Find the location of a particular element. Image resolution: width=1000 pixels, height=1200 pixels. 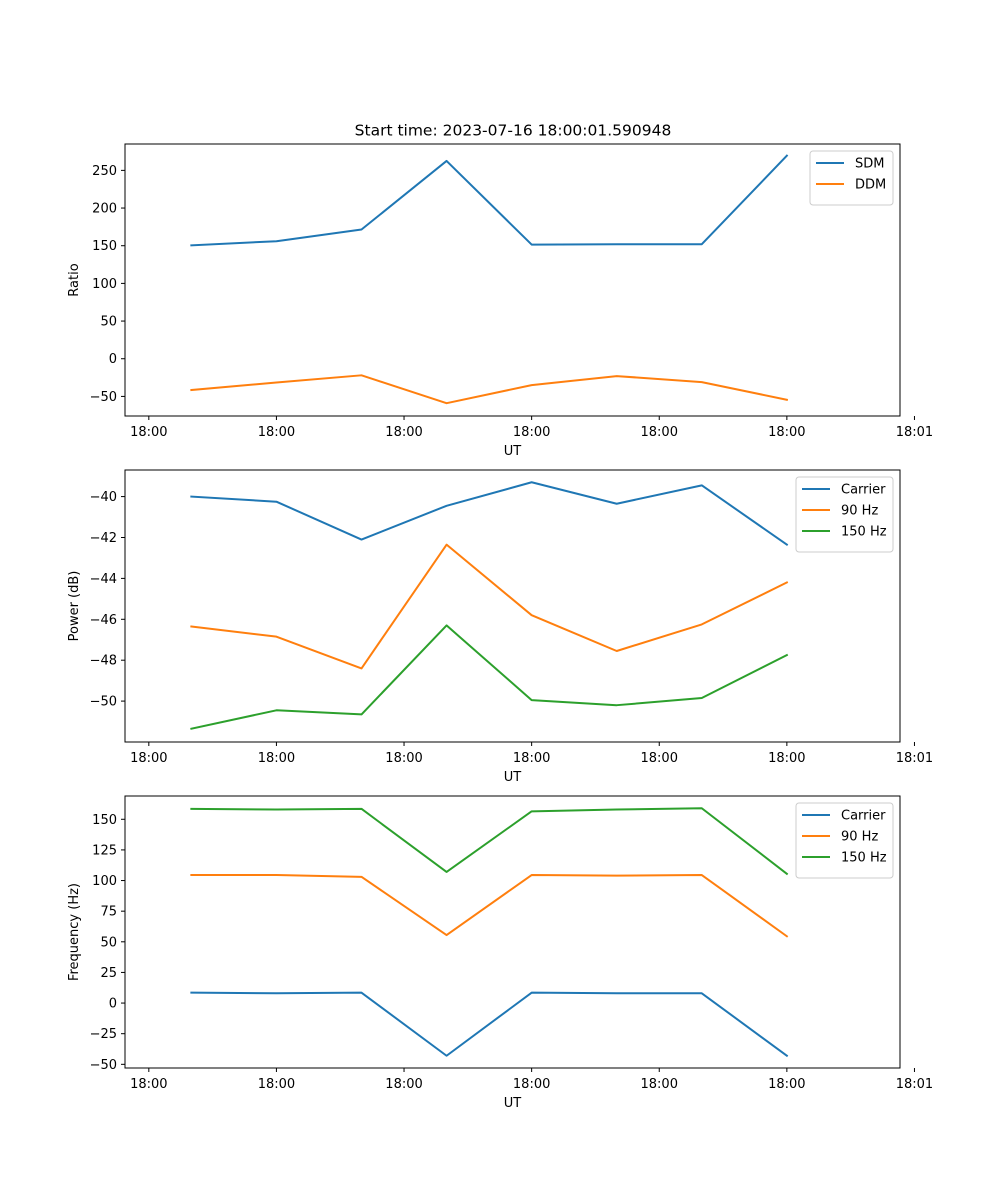

y-tick-label: 75 is located at coordinates (108, 912).